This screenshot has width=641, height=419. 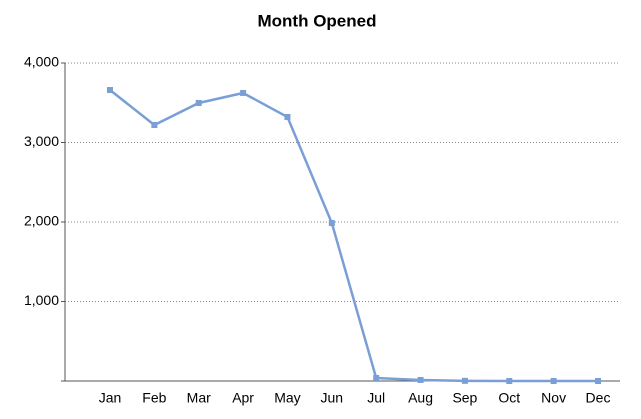 I want to click on x-tick-label: Dec, so click(x=598, y=398).